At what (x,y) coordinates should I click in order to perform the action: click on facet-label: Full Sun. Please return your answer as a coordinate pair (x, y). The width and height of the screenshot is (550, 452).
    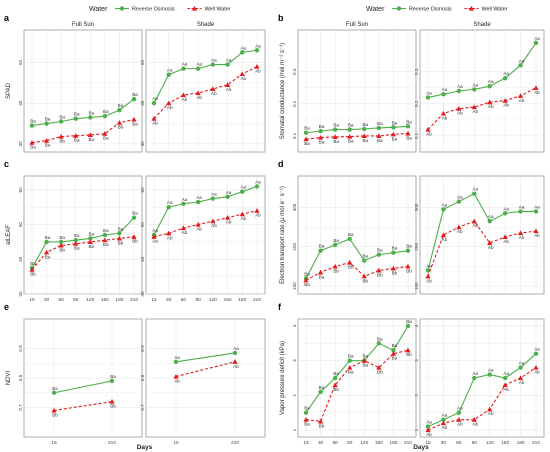
    Looking at the image, I should click on (83, 25).